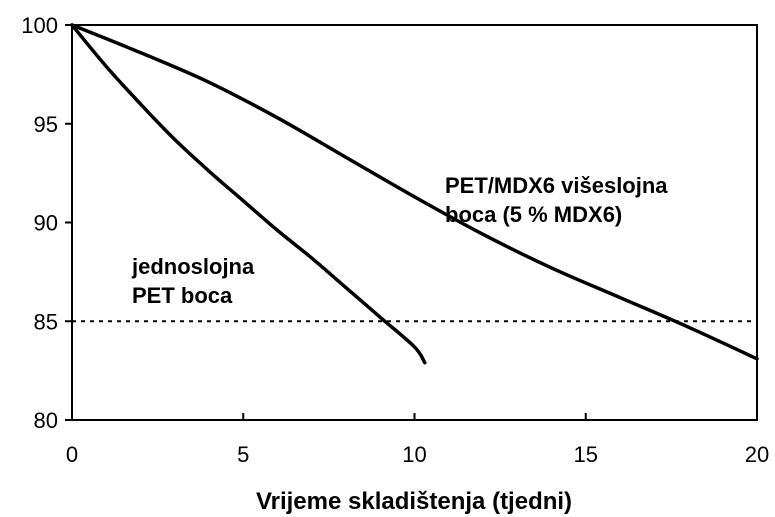  What do you see at coordinates (39, 25) in the screenshot?
I see `y-tick-label: 100` at bounding box center [39, 25].